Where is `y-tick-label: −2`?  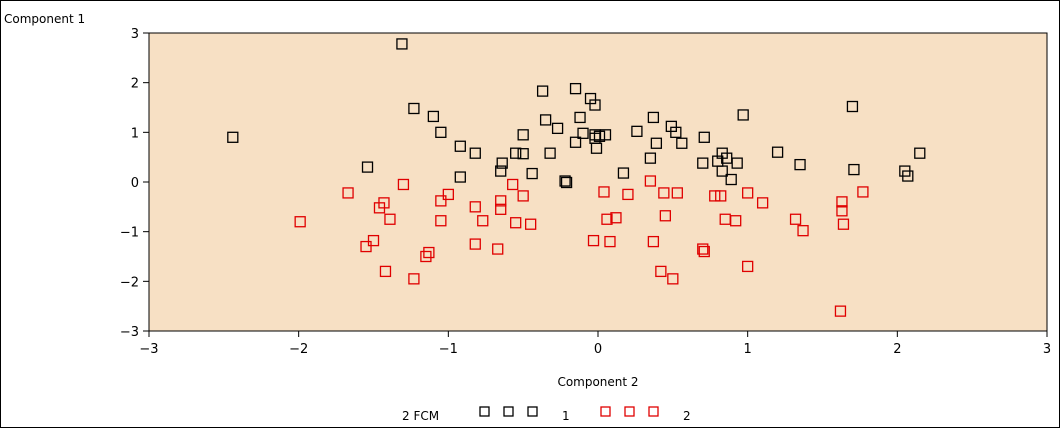
y-tick-label: −2 is located at coordinates (129, 282).